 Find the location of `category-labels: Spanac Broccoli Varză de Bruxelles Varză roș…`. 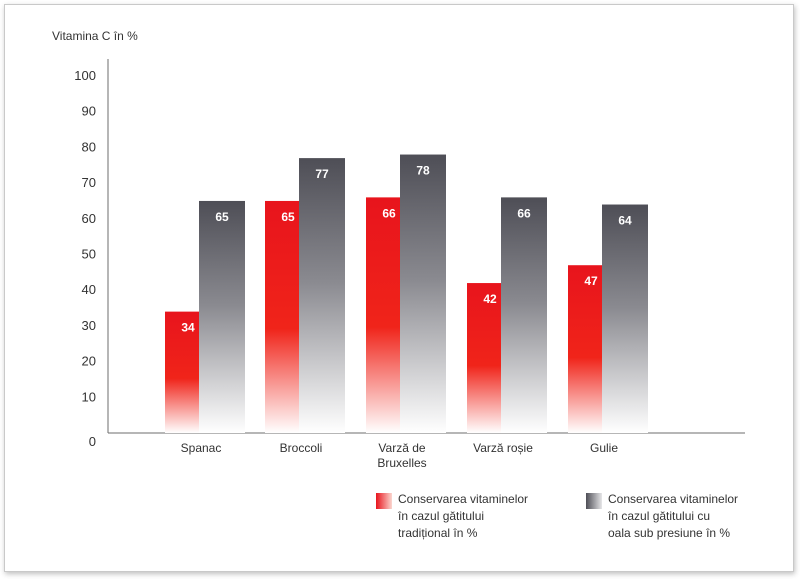

category-labels: Spanac Broccoli Varză de Bruxelles Varză roș… is located at coordinates (400, 455).